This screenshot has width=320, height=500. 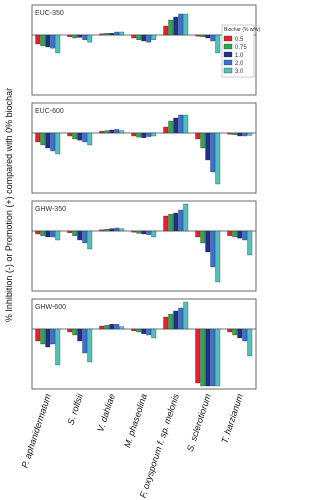 I want to click on legend-label: 0.5, so click(x=239, y=40).